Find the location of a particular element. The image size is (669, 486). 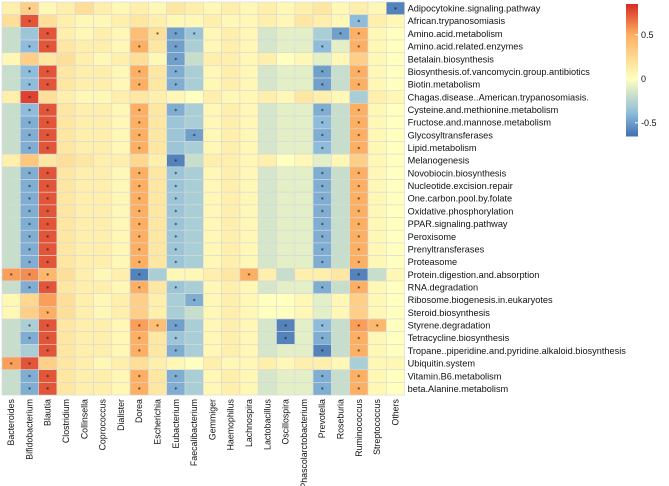

column-label: Phascolarctobacterium is located at coordinates (304, 442).